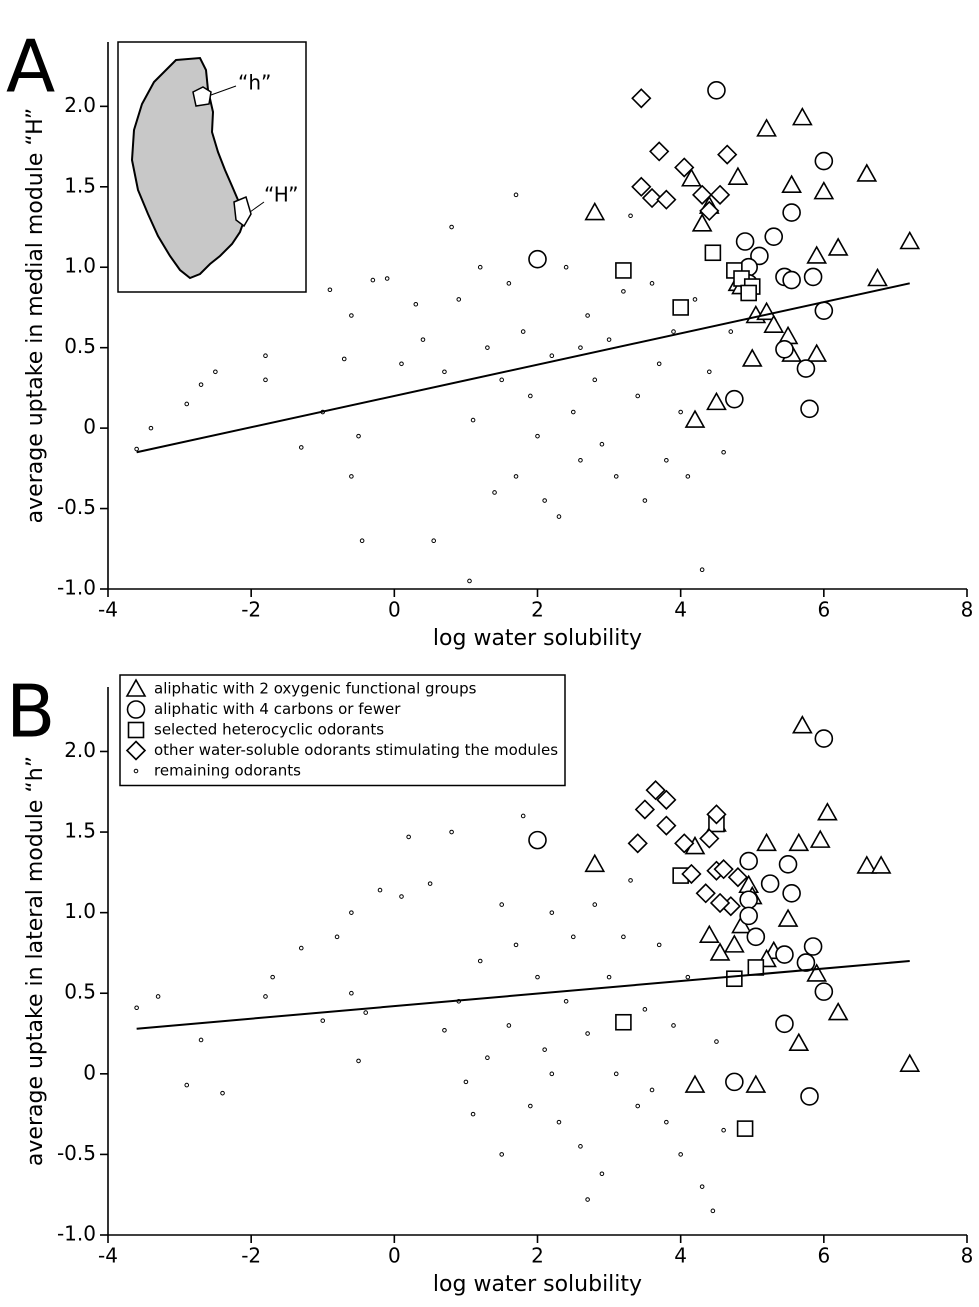 The height and width of the screenshot is (1307, 979). I want to click on y-tick-label: -1.0, so click(76, 1234).